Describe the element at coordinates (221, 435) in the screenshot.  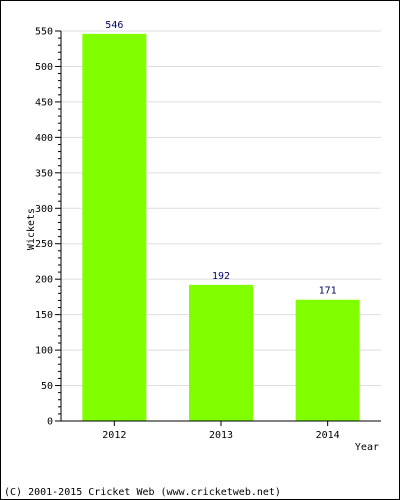
I see `x-tick-label-2013: 2013` at that location.